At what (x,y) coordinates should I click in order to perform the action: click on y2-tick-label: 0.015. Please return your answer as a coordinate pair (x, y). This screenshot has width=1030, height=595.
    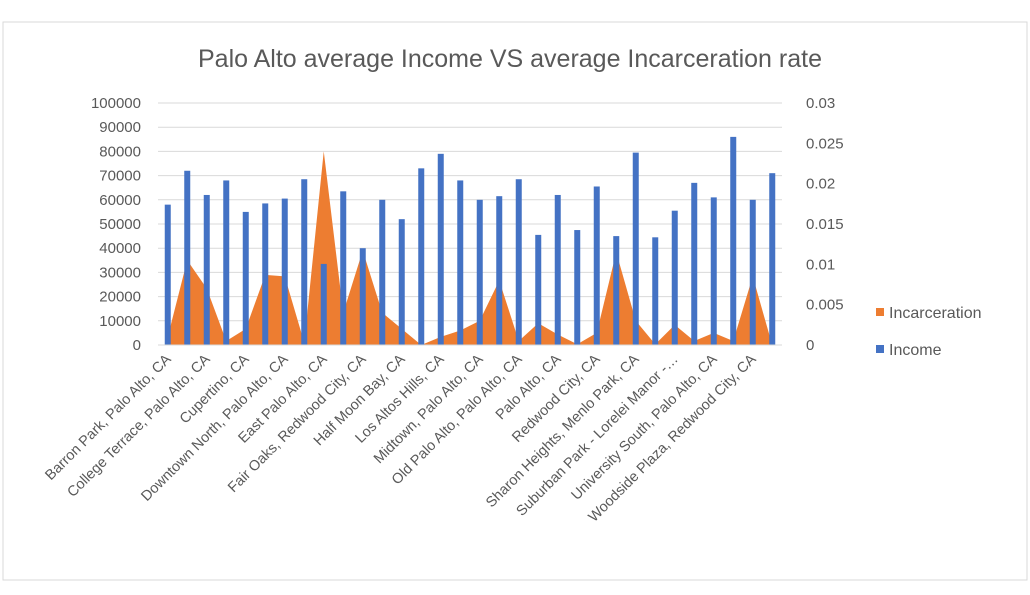
    Looking at the image, I should click on (825, 224).